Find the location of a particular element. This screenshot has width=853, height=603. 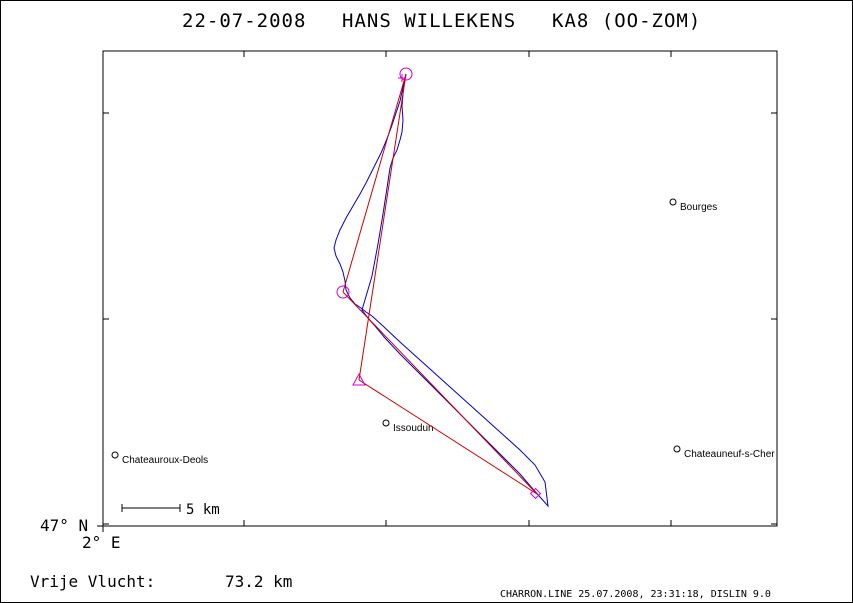

place-bourges: Bourges is located at coordinates (693, 205).